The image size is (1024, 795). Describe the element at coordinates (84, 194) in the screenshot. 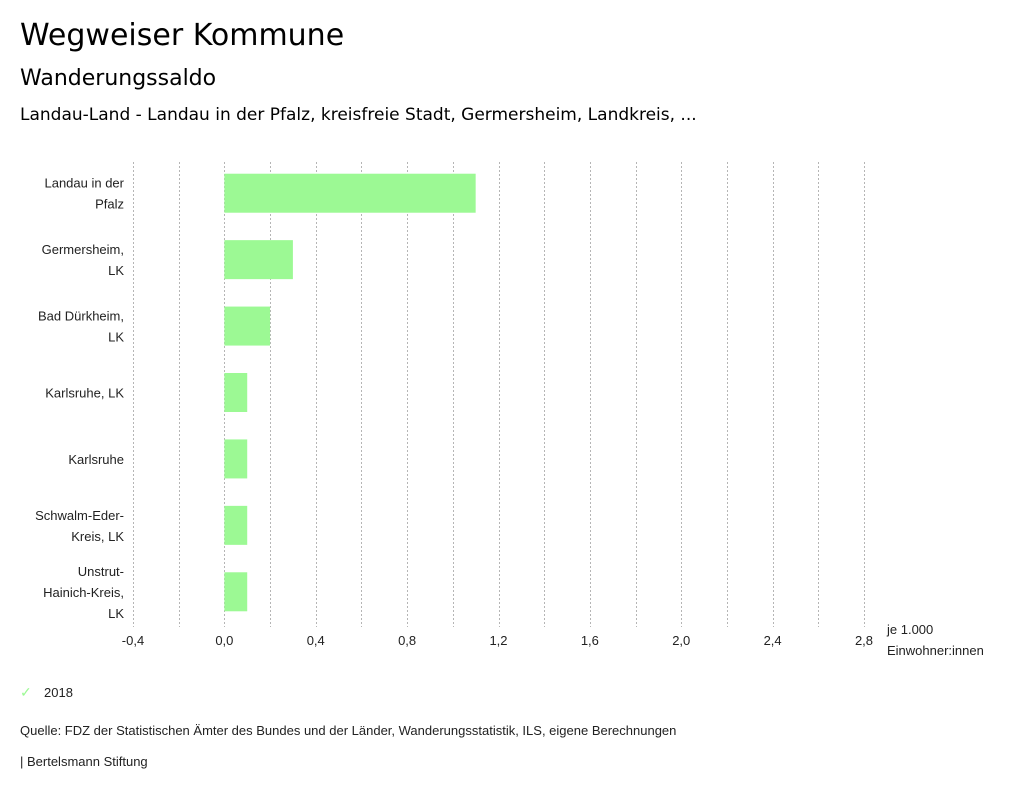

I see `category-label: Landau in der Pfalz` at that location.